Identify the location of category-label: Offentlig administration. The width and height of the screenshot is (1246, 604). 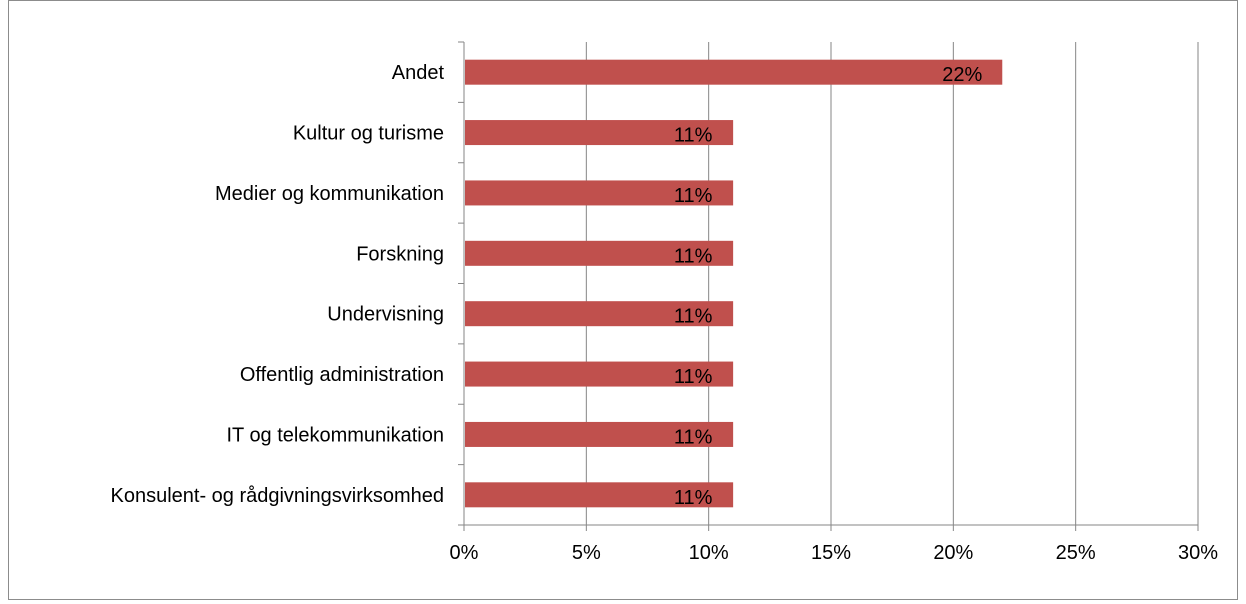
(342, 375).